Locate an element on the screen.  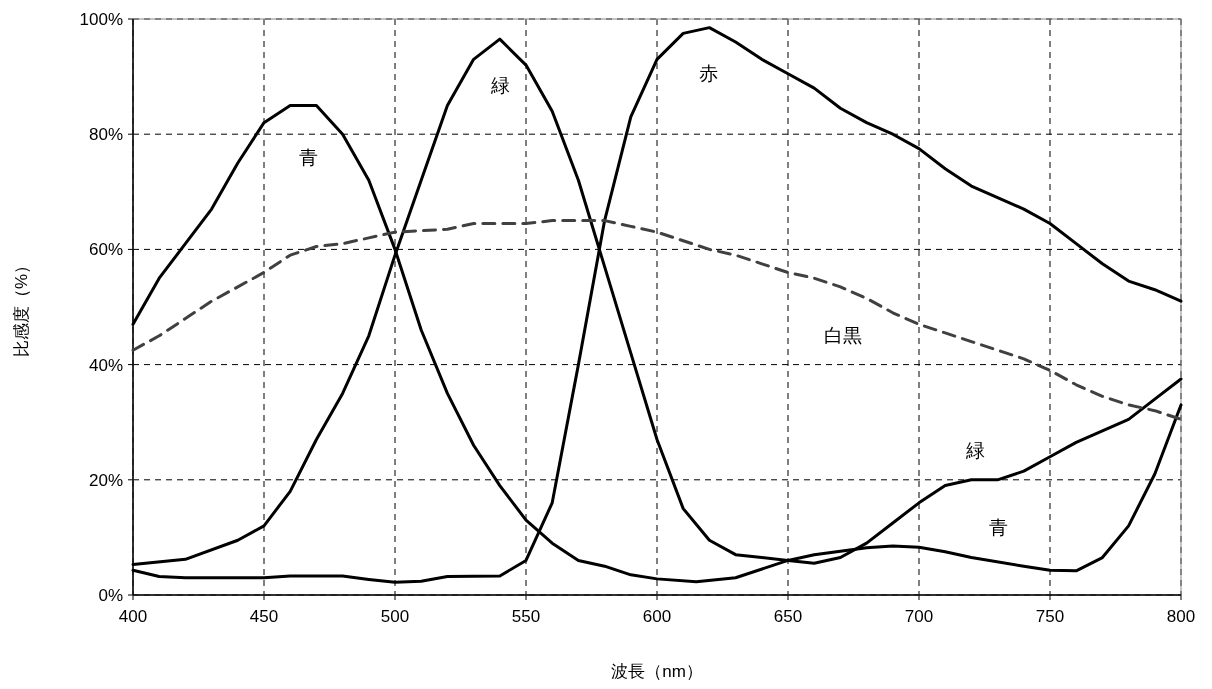
y-axis-title: 比感度（%） is located at coordinates (21, 307).